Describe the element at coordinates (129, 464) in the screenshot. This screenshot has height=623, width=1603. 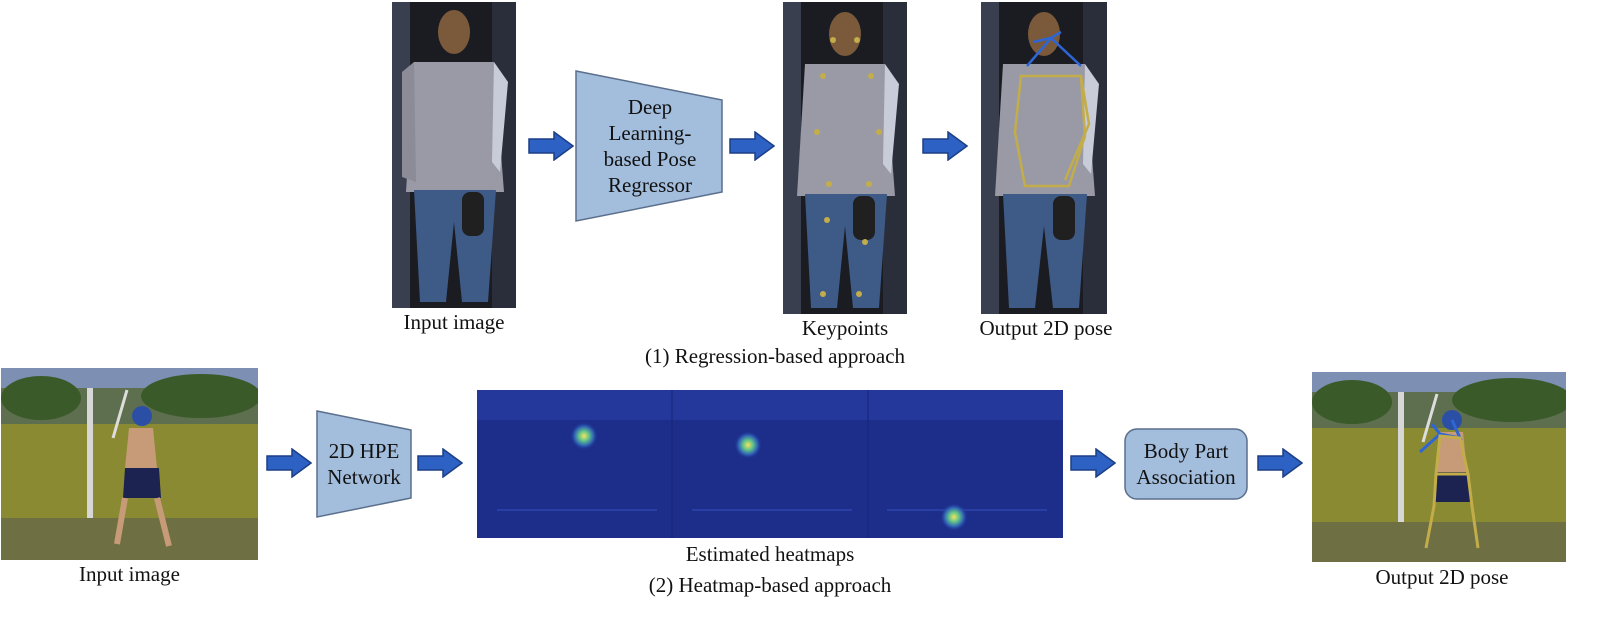
I see `heatmap-input-image` at that location.